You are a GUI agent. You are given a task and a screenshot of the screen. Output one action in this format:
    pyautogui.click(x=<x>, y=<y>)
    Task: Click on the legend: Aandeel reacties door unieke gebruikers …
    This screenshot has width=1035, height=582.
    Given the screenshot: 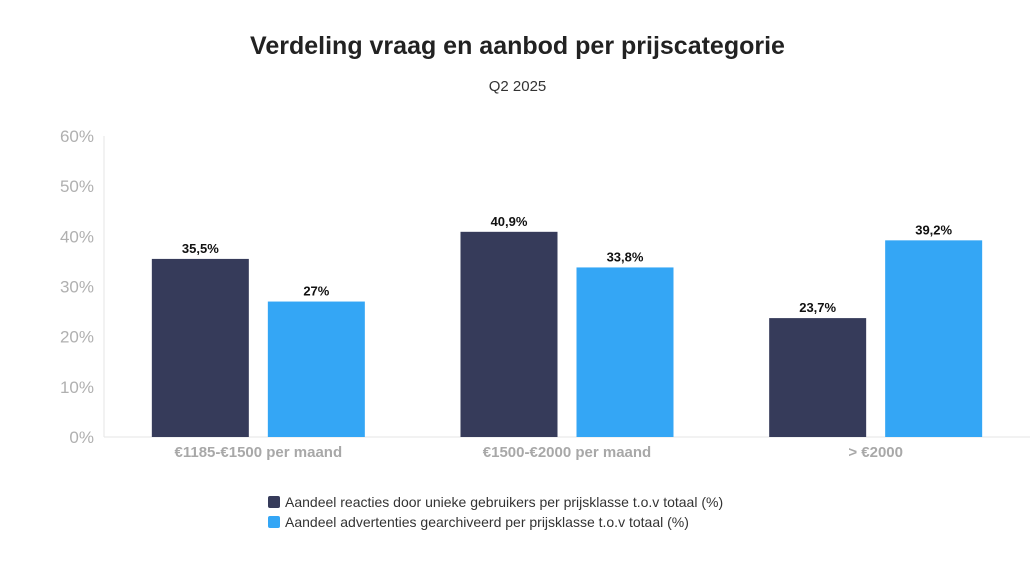 What is the action you would take?
    pyautogui.click(x=495, y=512)
    